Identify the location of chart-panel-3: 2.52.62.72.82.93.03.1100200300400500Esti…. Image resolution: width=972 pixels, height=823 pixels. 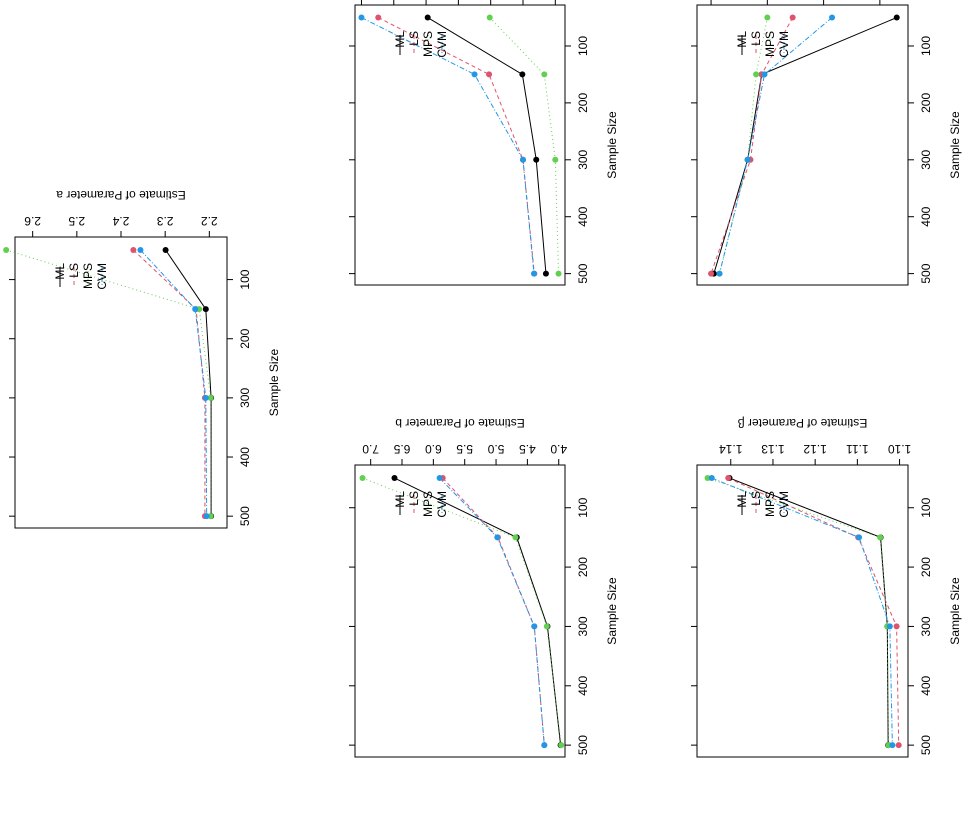
(484, 143).